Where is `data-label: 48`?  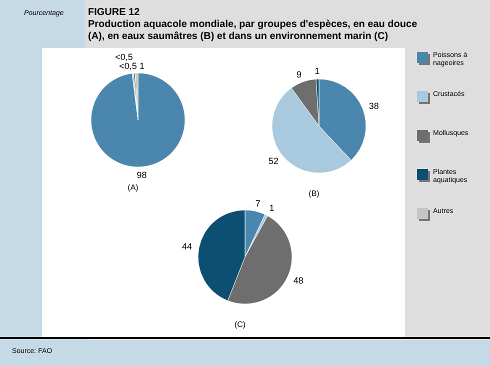 data-label: 48 is located at coordinates (298, 280).